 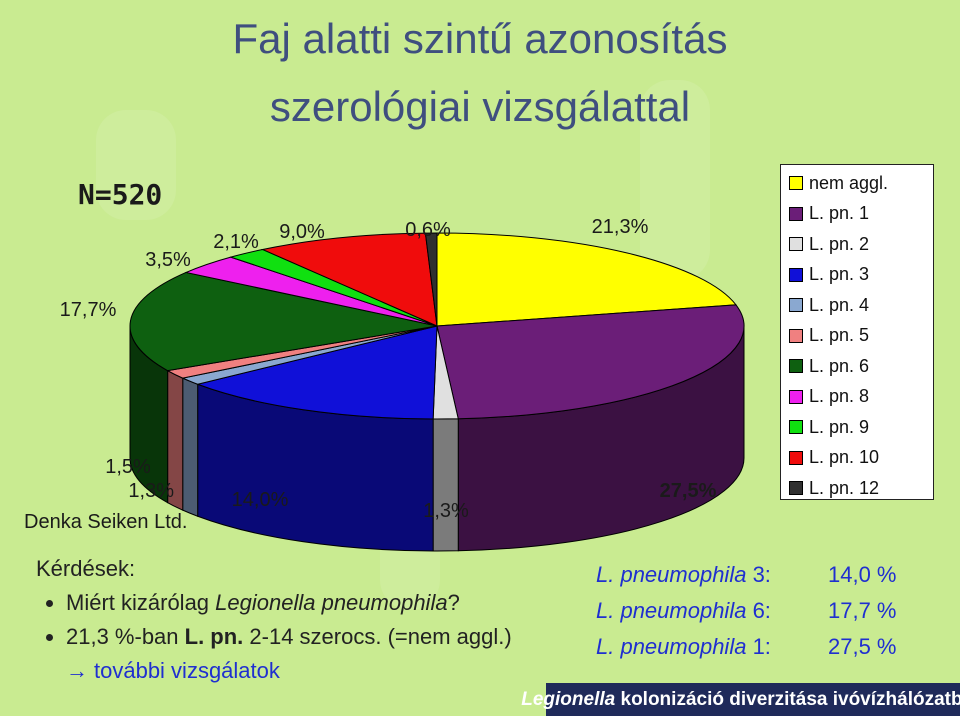 I want to click on slice-value-label: 3,5%, so click(x=168, y=260).